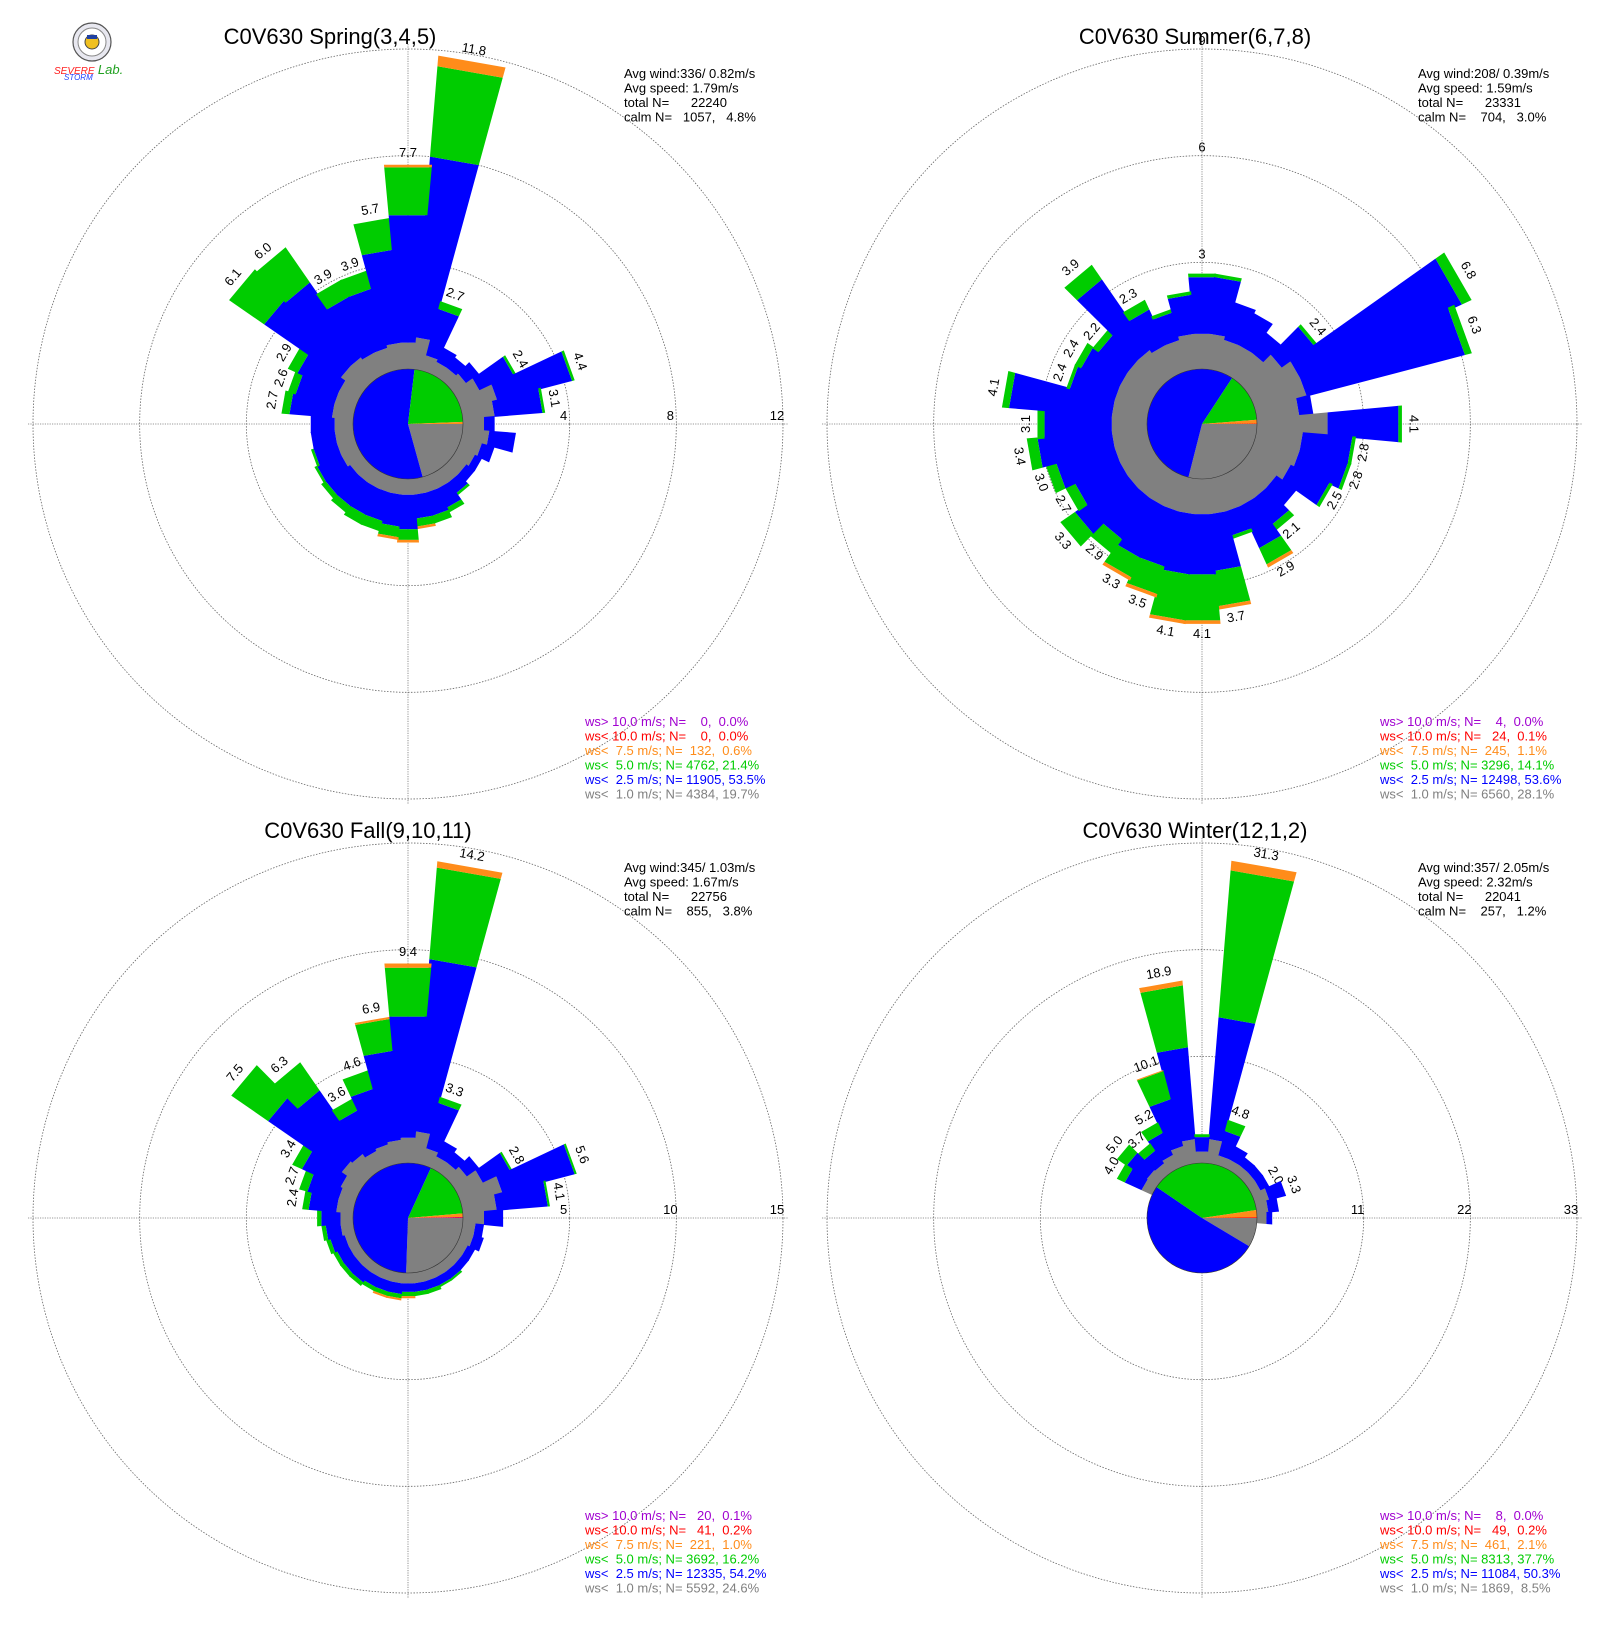  Describe the element at coordinates (472, 854) in the screenshot. I see `spoke-label: 14.2` at that location.